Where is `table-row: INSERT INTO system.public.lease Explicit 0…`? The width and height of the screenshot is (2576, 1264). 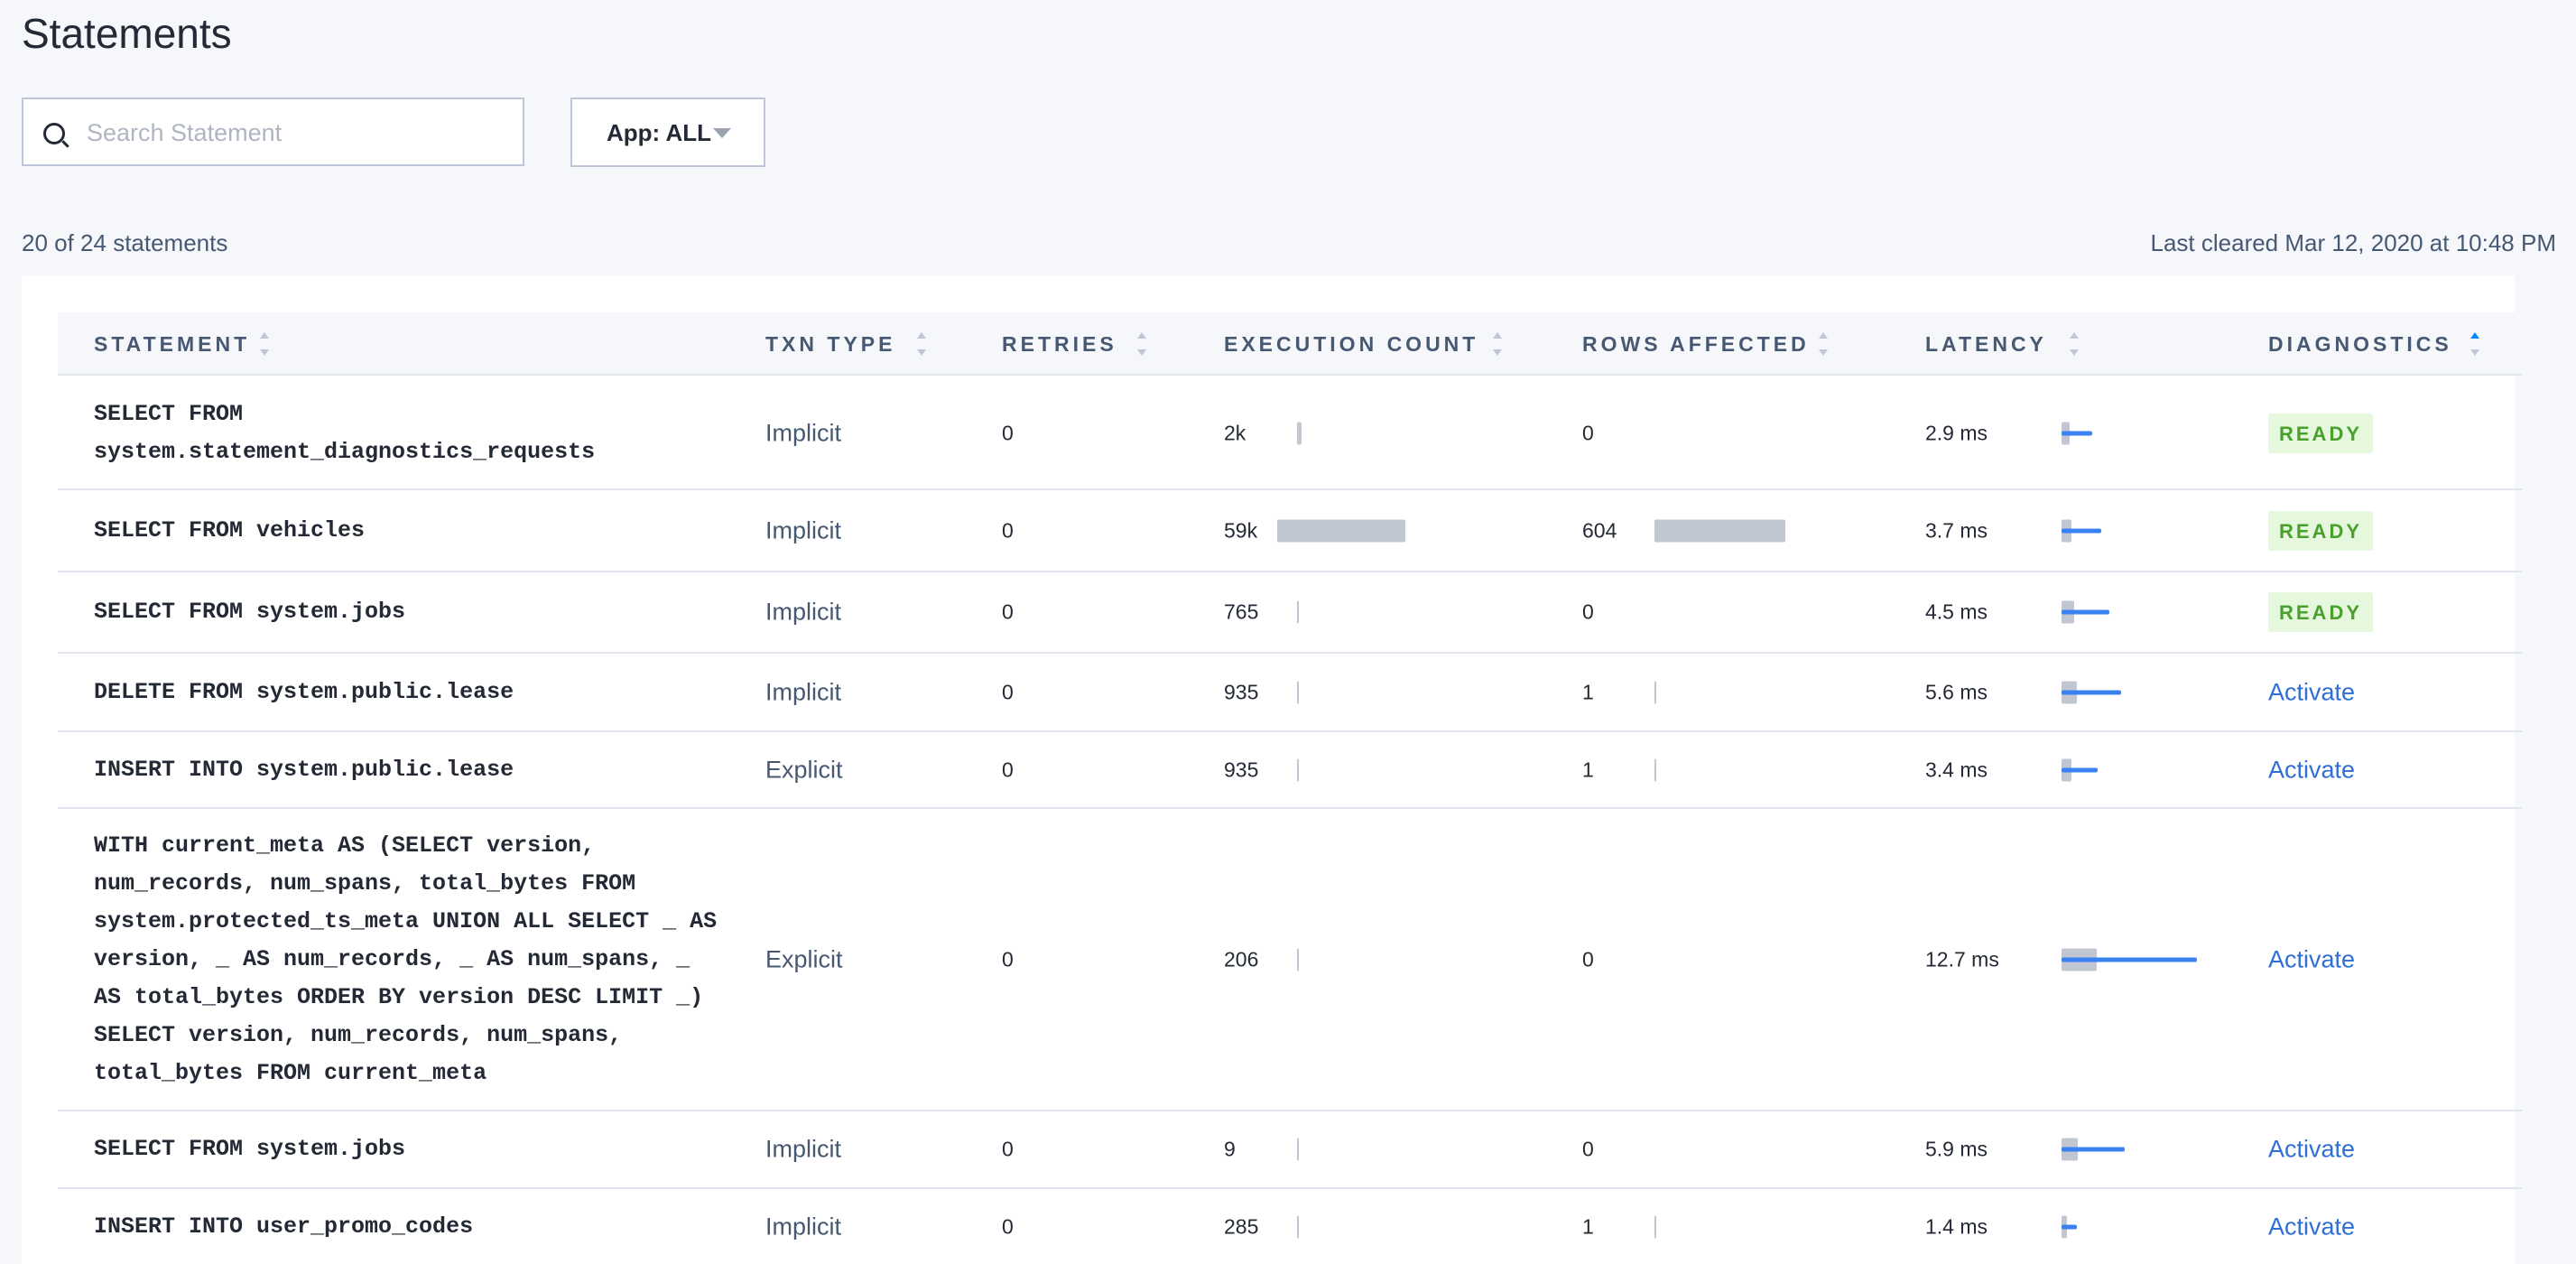
table-row: INSERT INTO system.public.lease Explicit 0… is located at coordinates (1290, 770).